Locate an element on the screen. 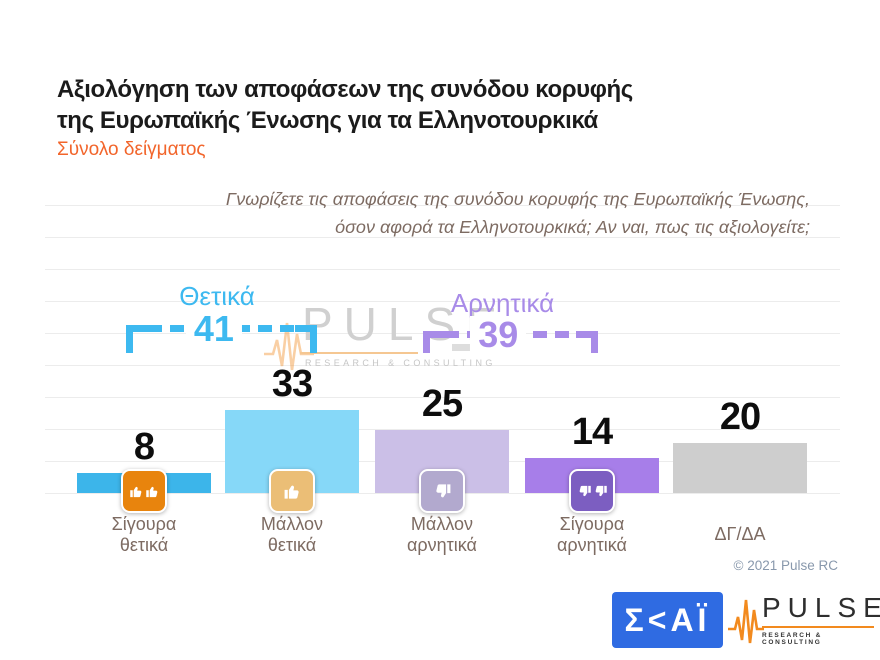  bar-column: 33 is located at coordinates (292, 359).